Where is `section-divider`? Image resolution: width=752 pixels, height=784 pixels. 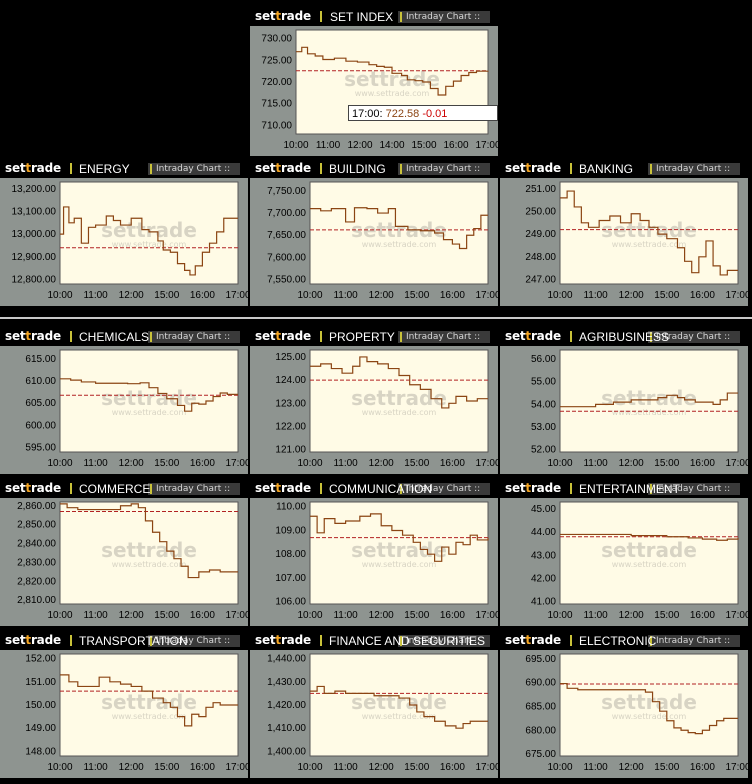
section-divider is located at coordinates (376, 318).